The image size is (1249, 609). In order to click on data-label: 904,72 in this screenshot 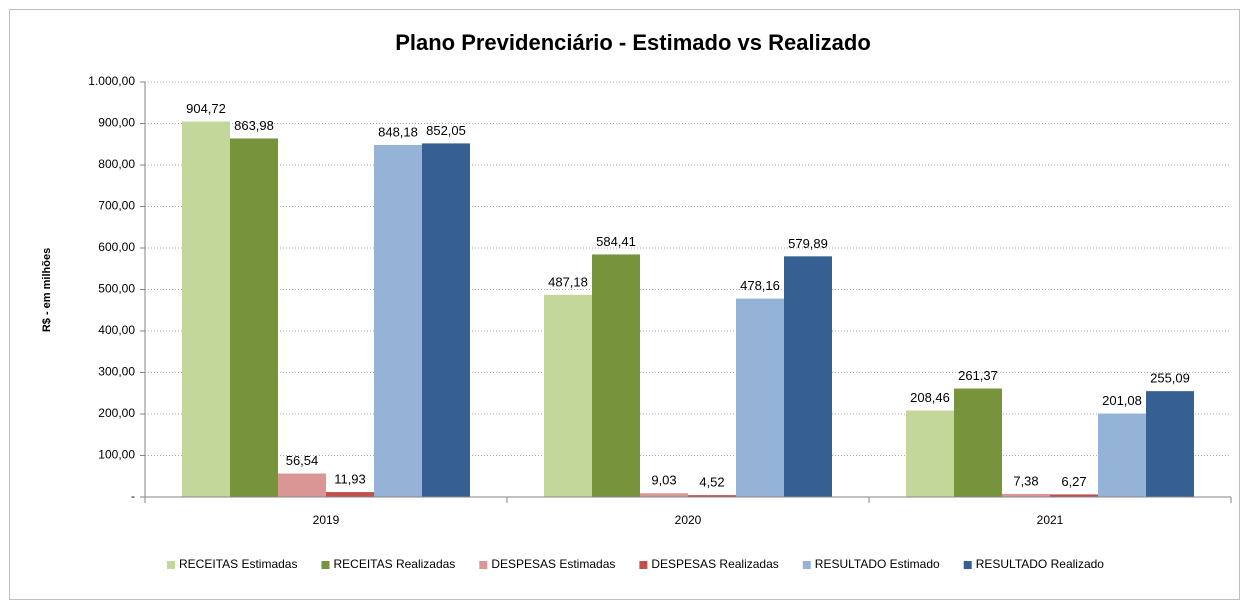, I will do `click(206, 108)`.